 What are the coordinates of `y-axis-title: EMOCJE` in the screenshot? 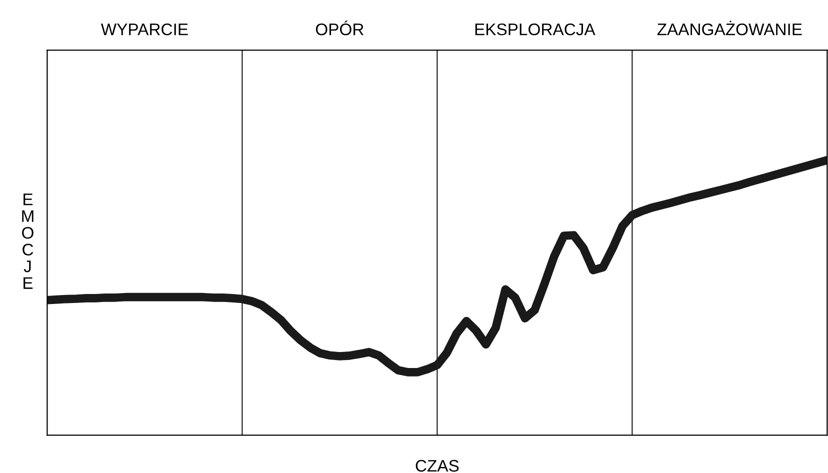 It's located at (28, 241).